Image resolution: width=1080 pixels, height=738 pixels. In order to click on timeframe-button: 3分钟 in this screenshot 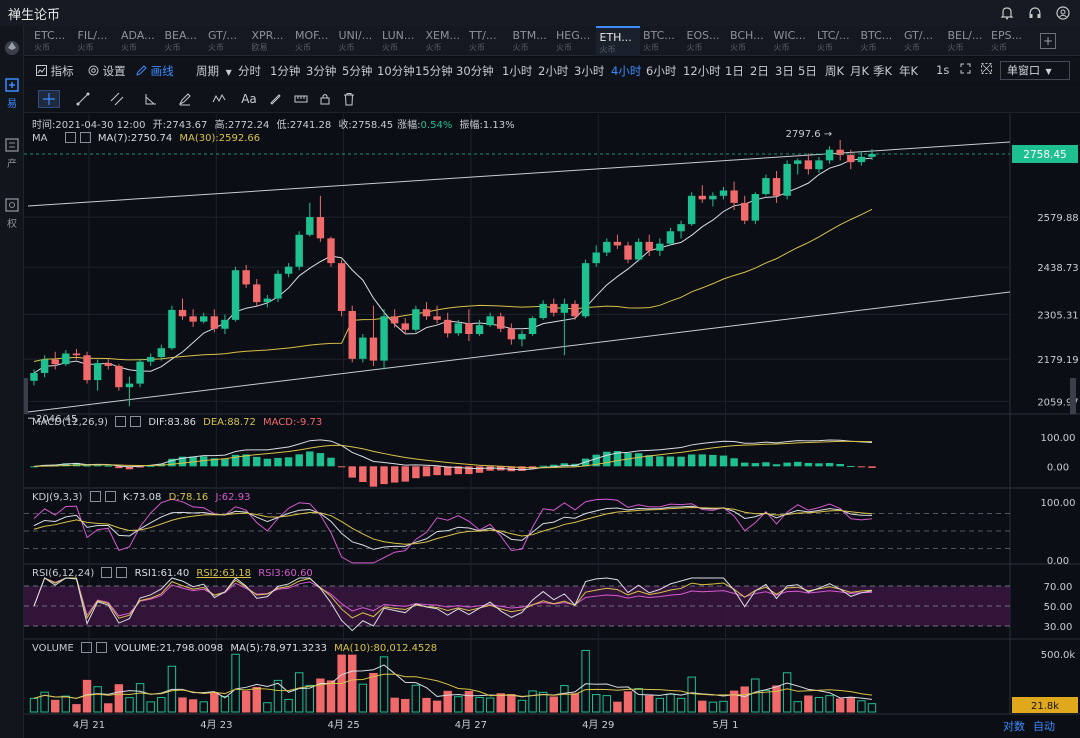, I will do `click(321, 71)`.